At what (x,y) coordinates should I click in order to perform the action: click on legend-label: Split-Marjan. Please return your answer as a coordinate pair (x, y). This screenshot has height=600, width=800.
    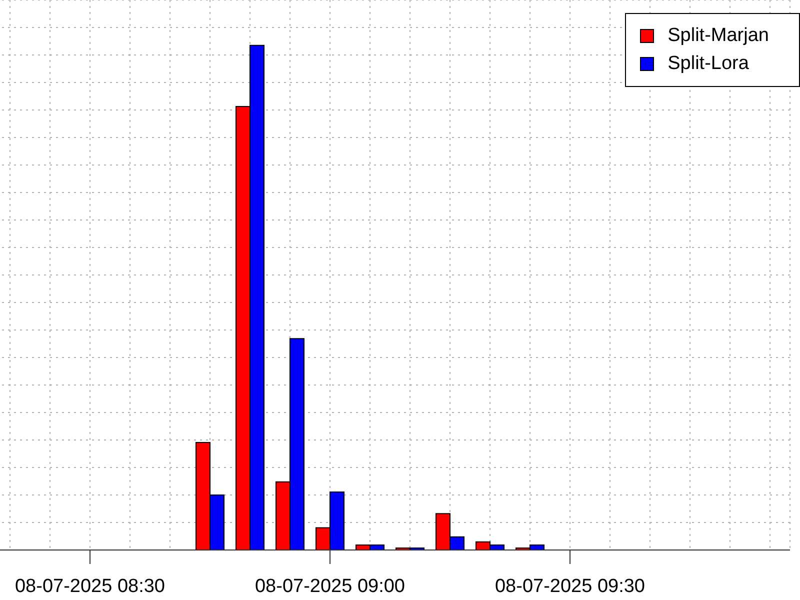
    Looking at the image, I should click on (718, 36).